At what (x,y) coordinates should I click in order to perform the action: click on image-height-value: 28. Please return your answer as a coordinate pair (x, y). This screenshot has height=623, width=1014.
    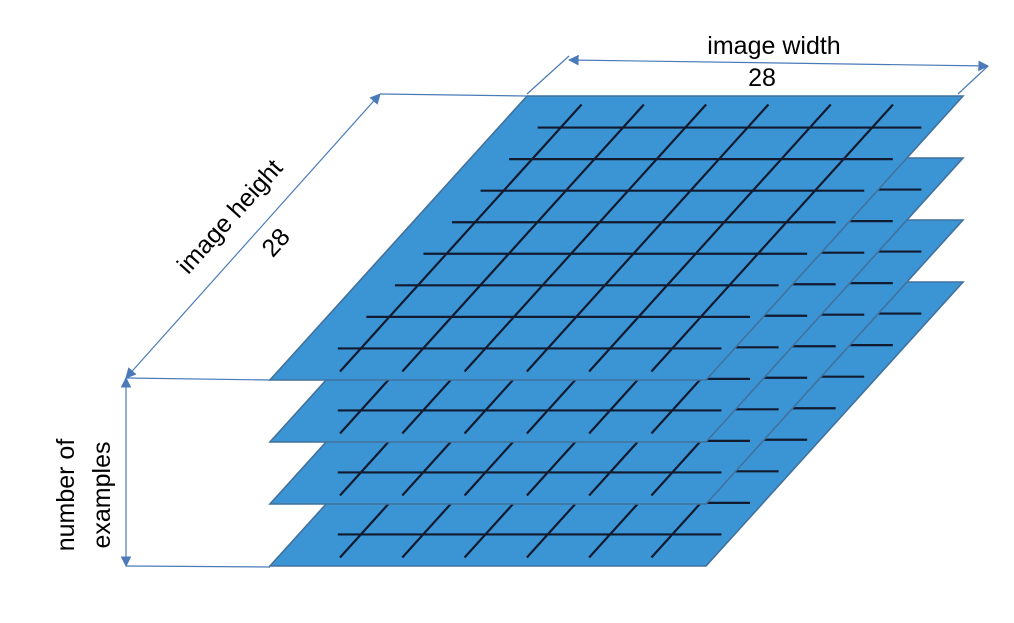
    Looking at the image, I should click on (275, 242).